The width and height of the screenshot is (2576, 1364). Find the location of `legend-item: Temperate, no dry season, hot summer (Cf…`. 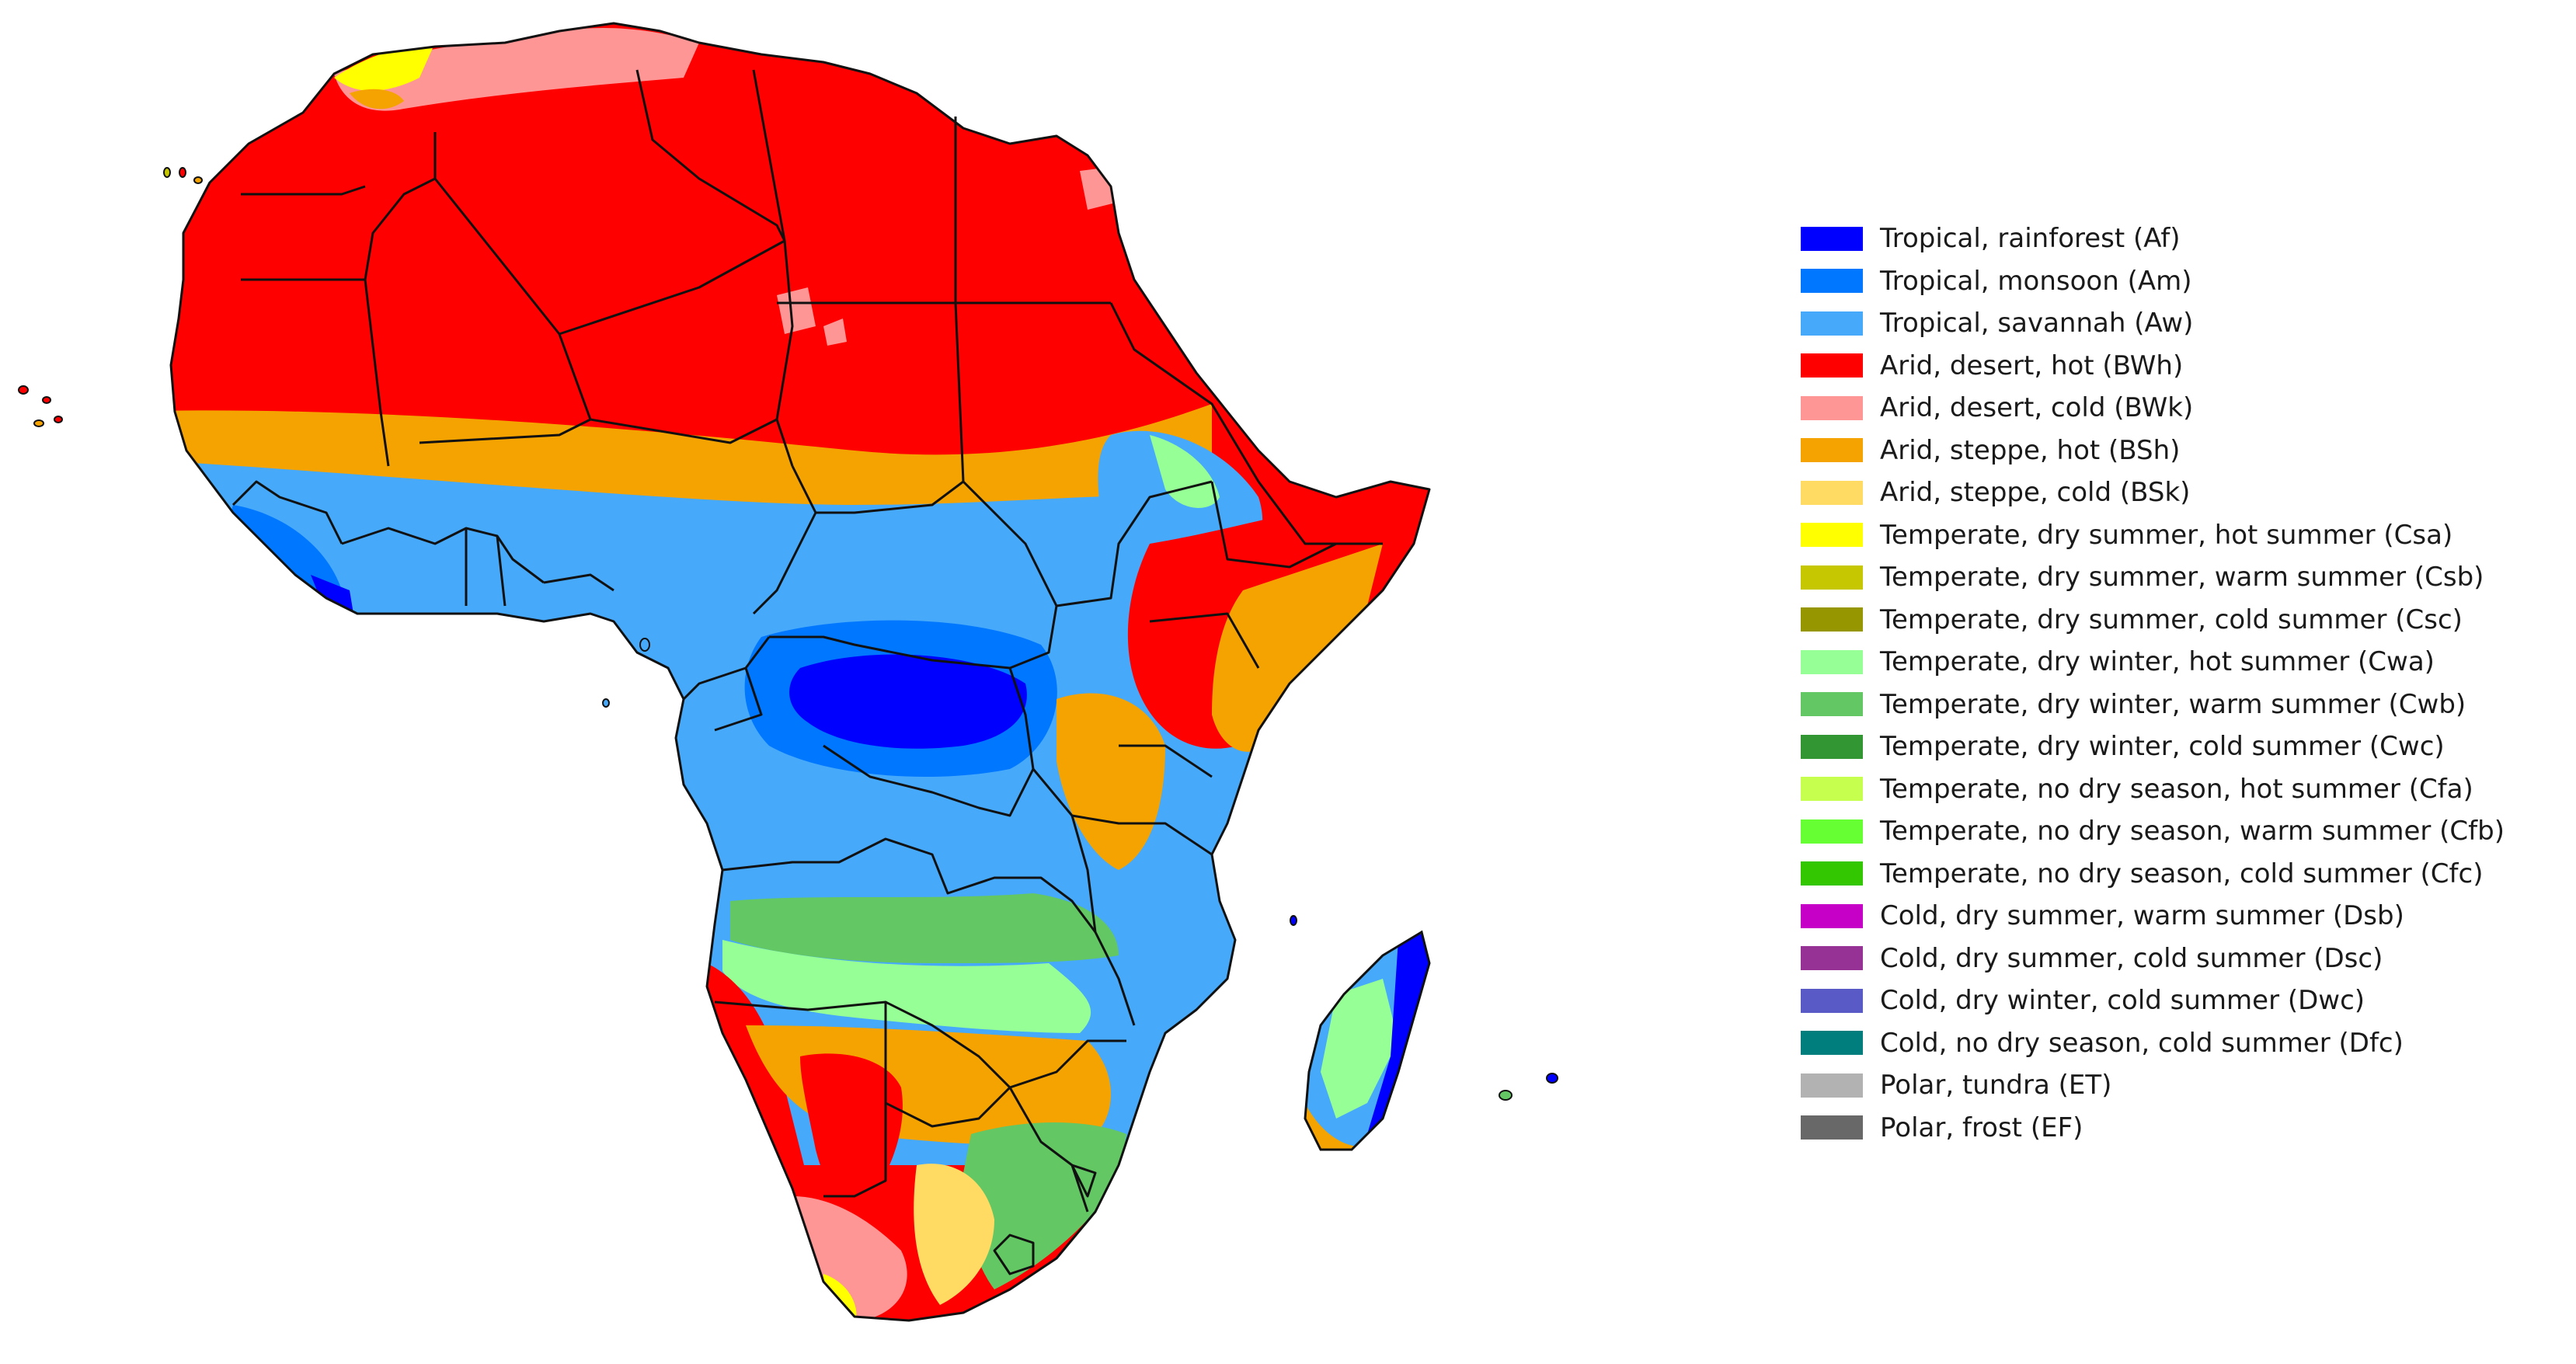

legend-item: Temperate, no dry season, hot summer (Cf… is located at coordinates (2173, 789).